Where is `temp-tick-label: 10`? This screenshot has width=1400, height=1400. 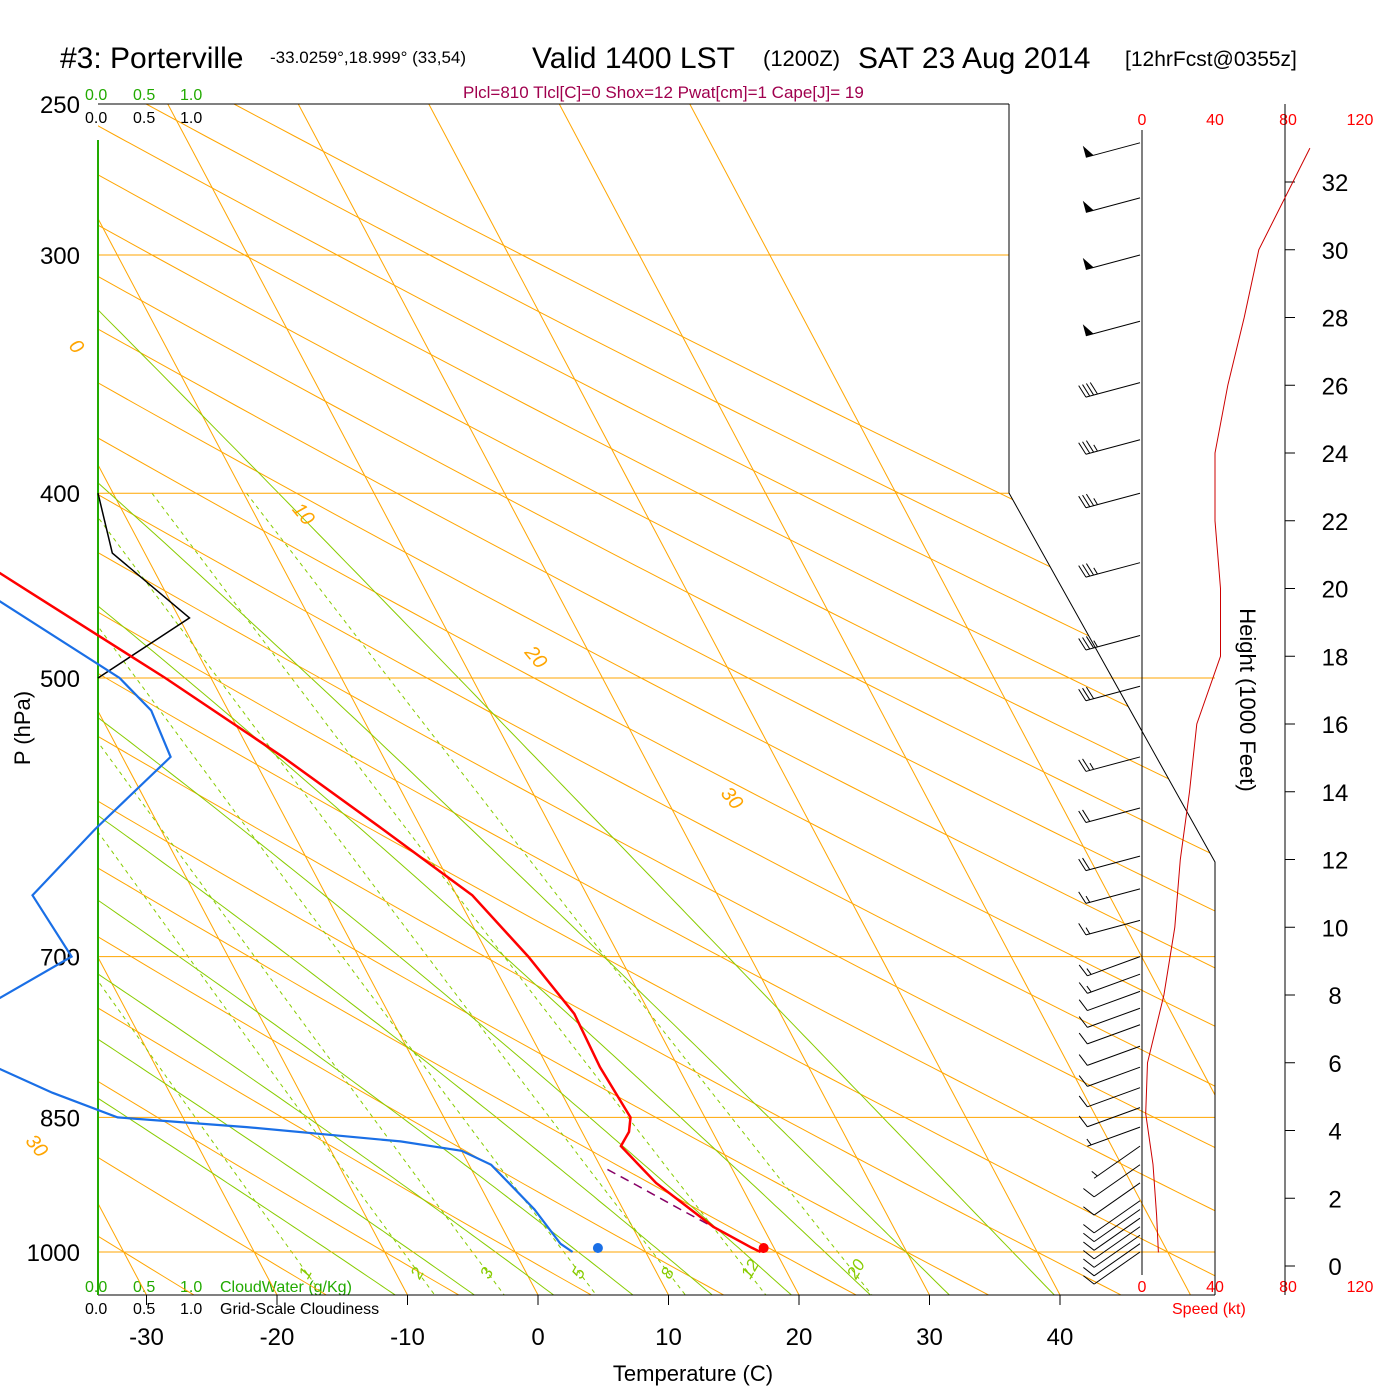
temp-tick-label: 10 is located at coordinates (668, 1337).